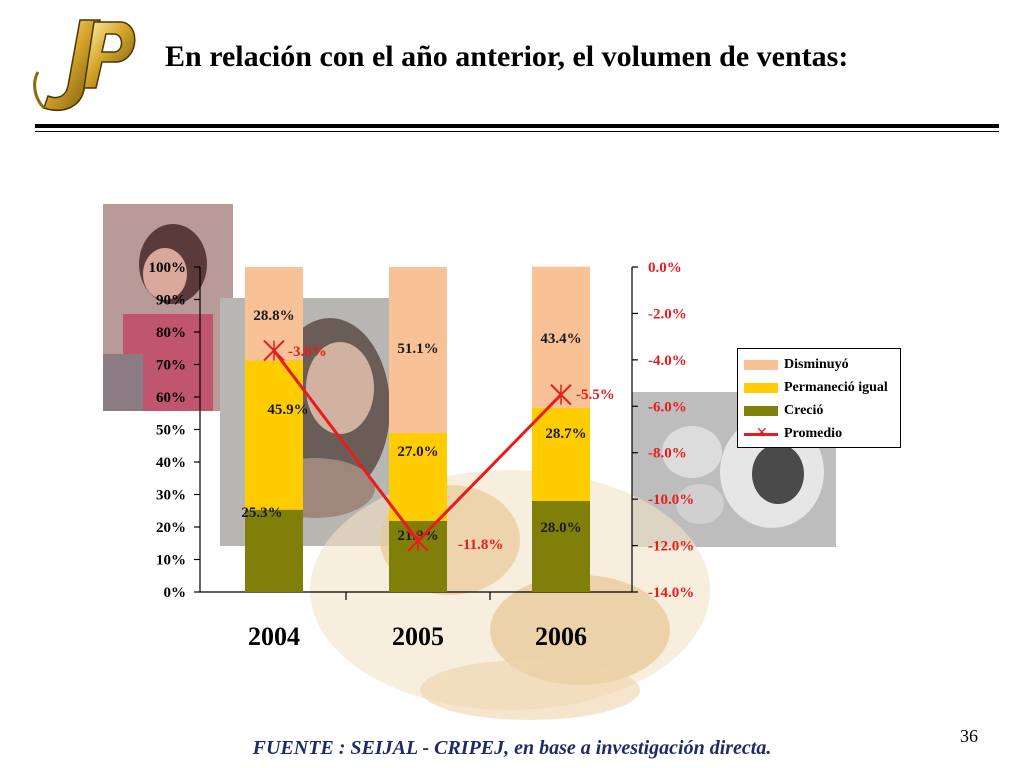 This screenshot has width=1024, height=768. Describe the element at coordinates (480, 545) in the screenshot. I see `promedio-value-label: -11.8%` at that location.